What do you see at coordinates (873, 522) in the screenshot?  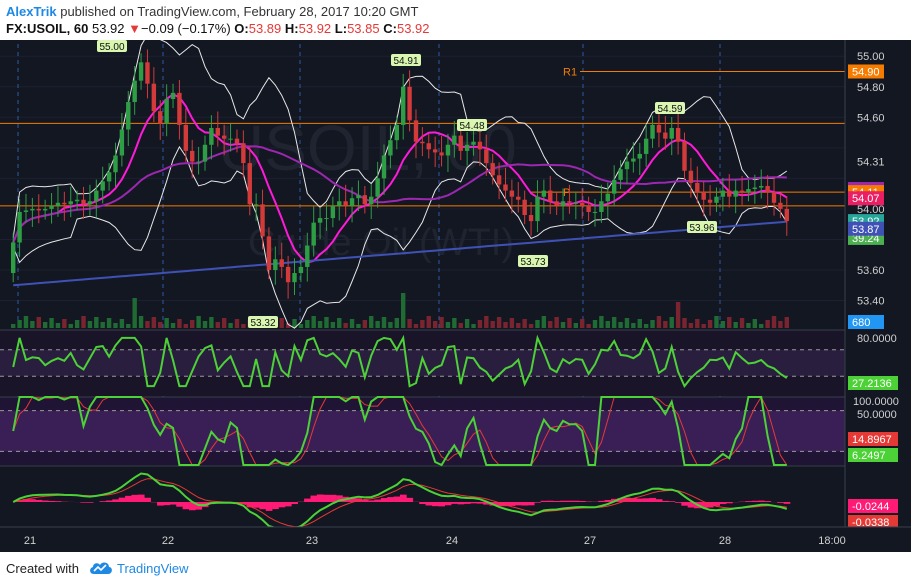 I see `macd-signal-box` at bounding box center [873, 522].